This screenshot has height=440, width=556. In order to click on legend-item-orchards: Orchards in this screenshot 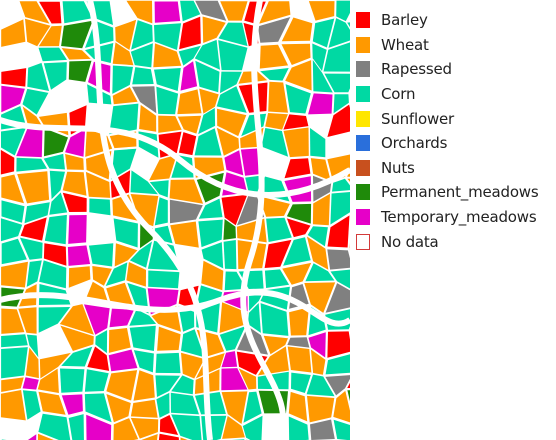, I will do `click(455, 143)`.